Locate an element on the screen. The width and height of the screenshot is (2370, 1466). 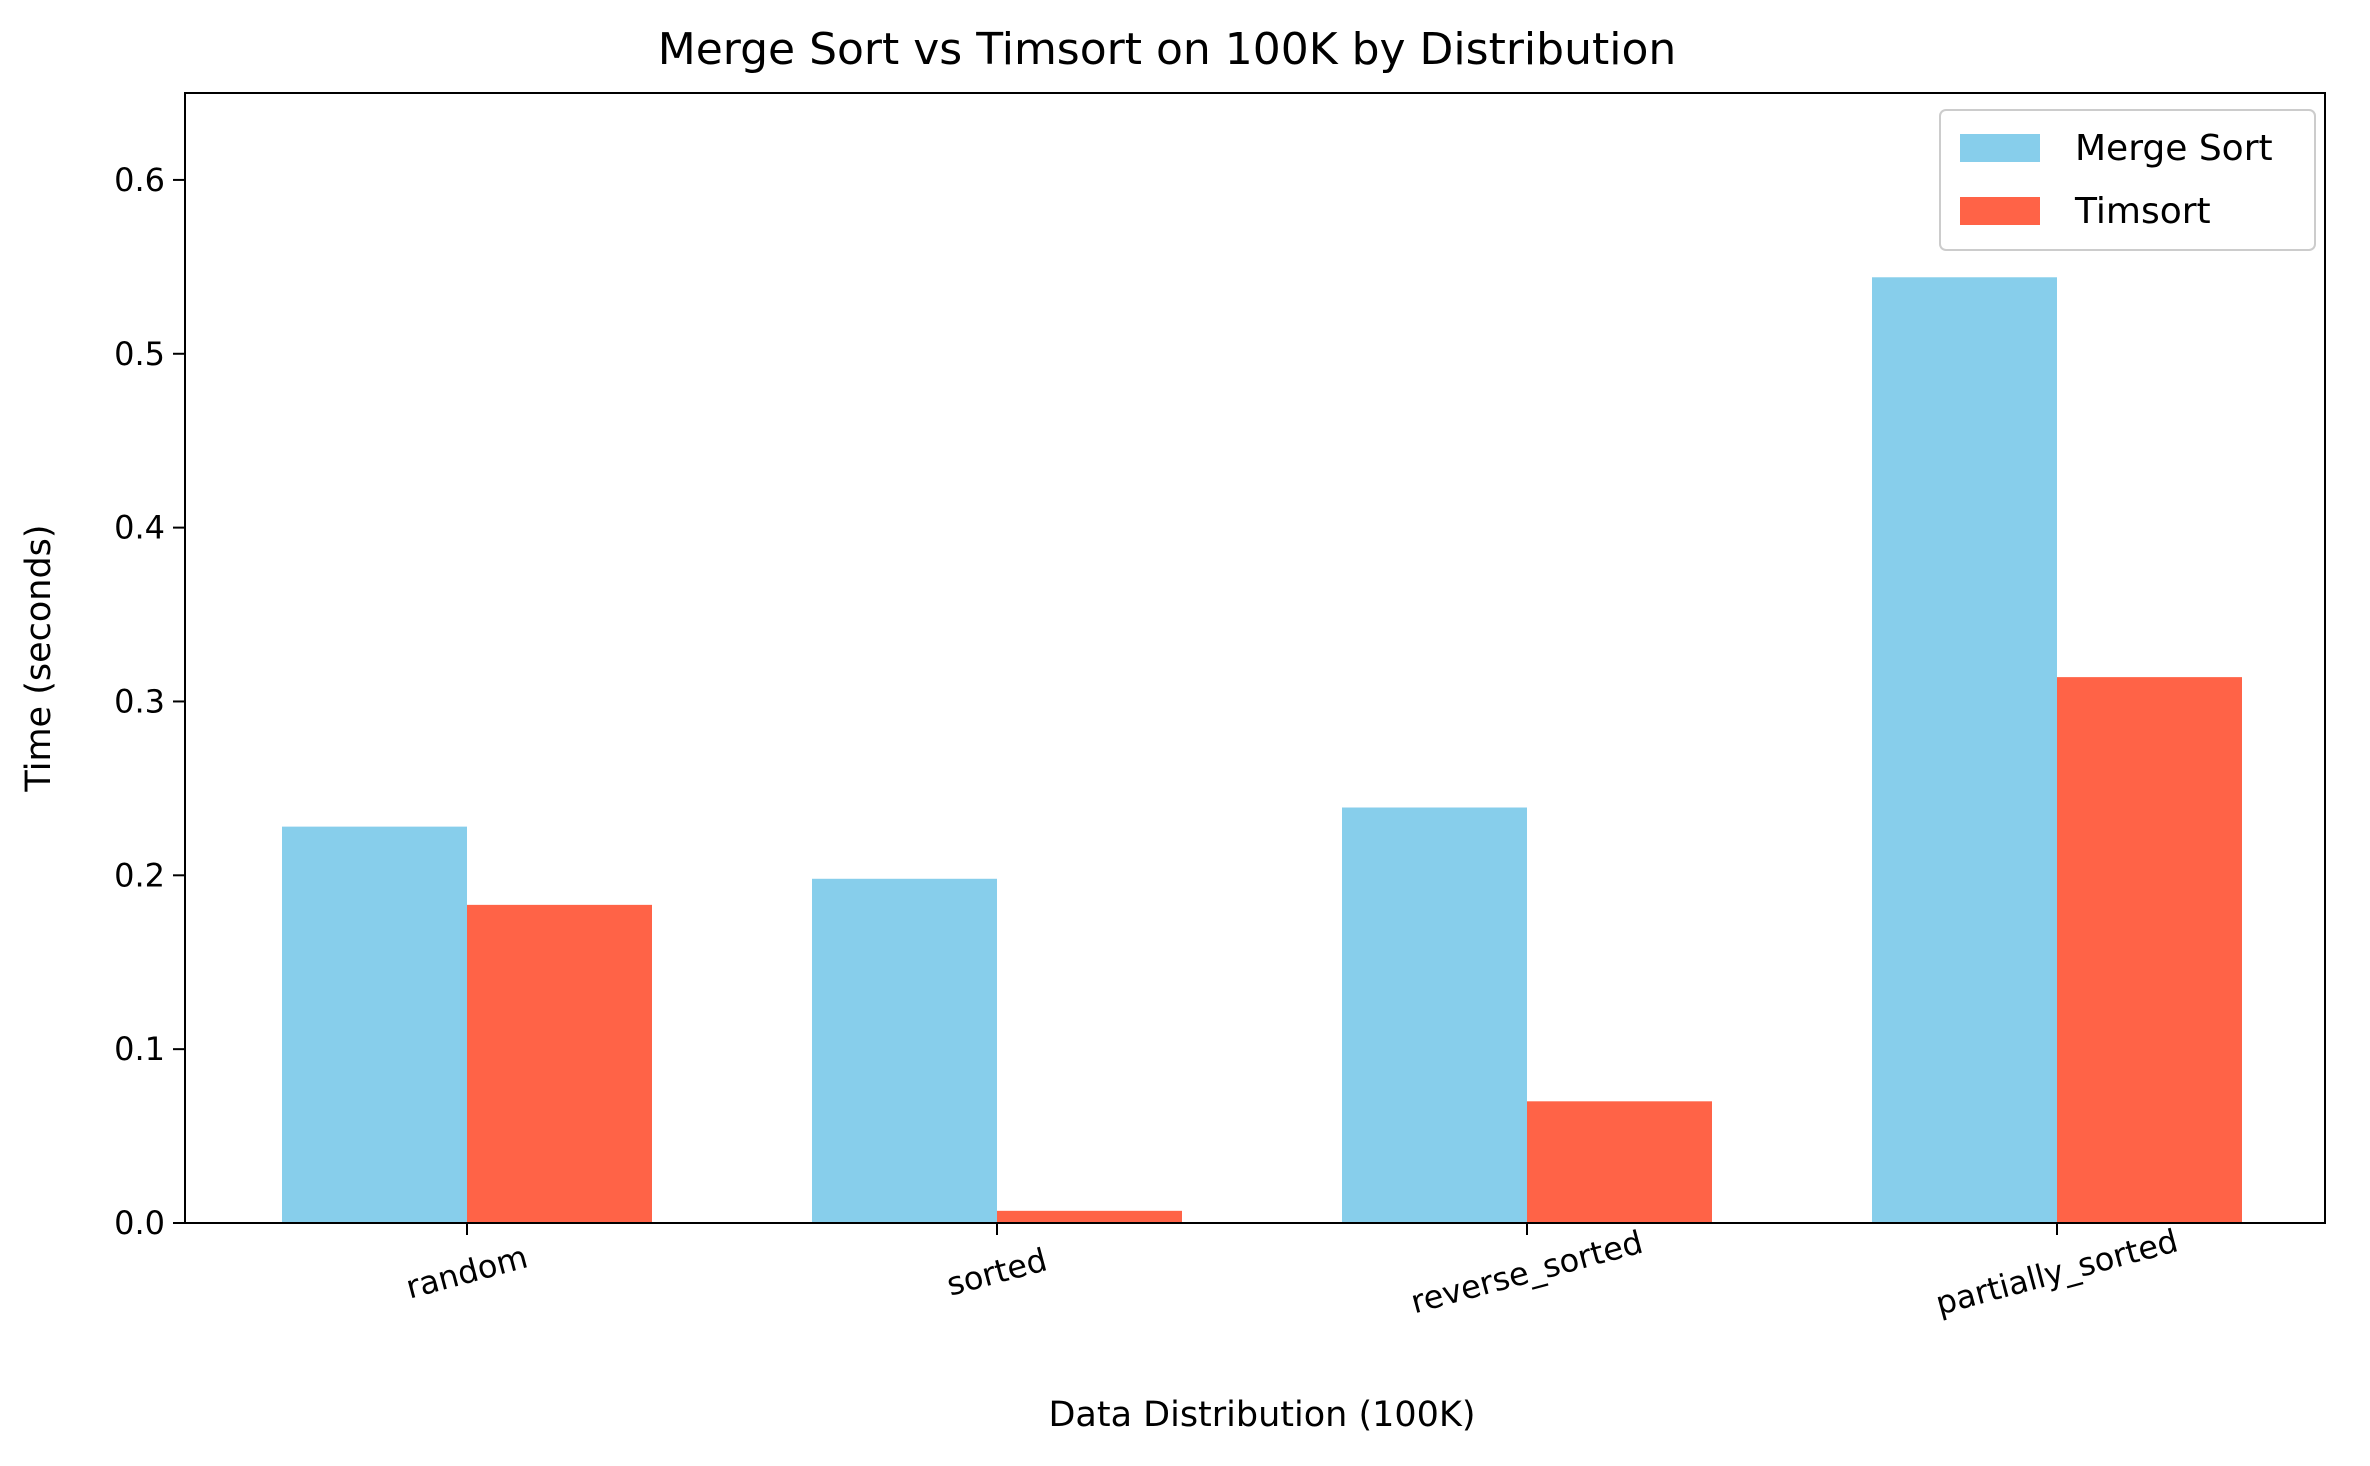
y-axis-label: Time (seconds) is located at coordinates (39, 658).